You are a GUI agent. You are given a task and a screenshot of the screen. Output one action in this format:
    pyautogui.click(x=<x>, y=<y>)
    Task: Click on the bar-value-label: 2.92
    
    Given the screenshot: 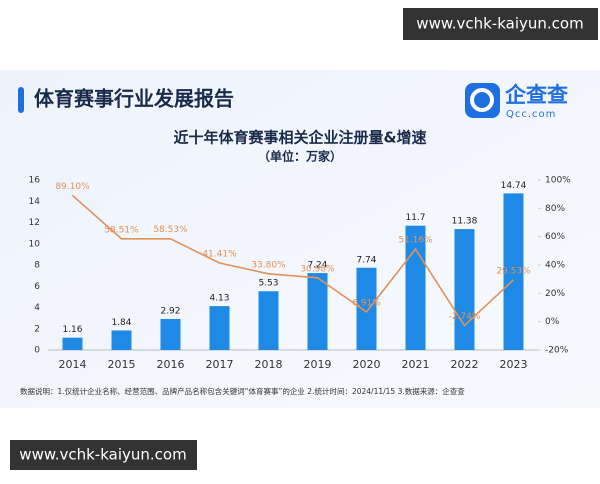 What is the action you would take?
    pyautogui.click(x=170, y=311)
    